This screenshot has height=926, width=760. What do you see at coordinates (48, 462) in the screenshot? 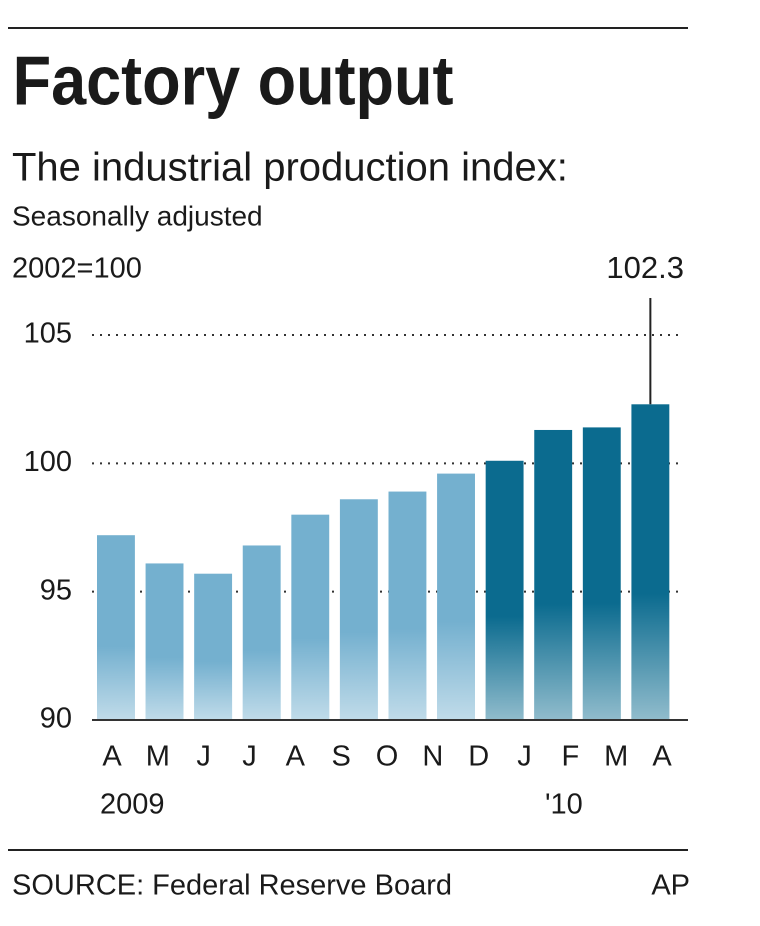
I see `y-tick-label: 100` at bounding box center [48, 462].